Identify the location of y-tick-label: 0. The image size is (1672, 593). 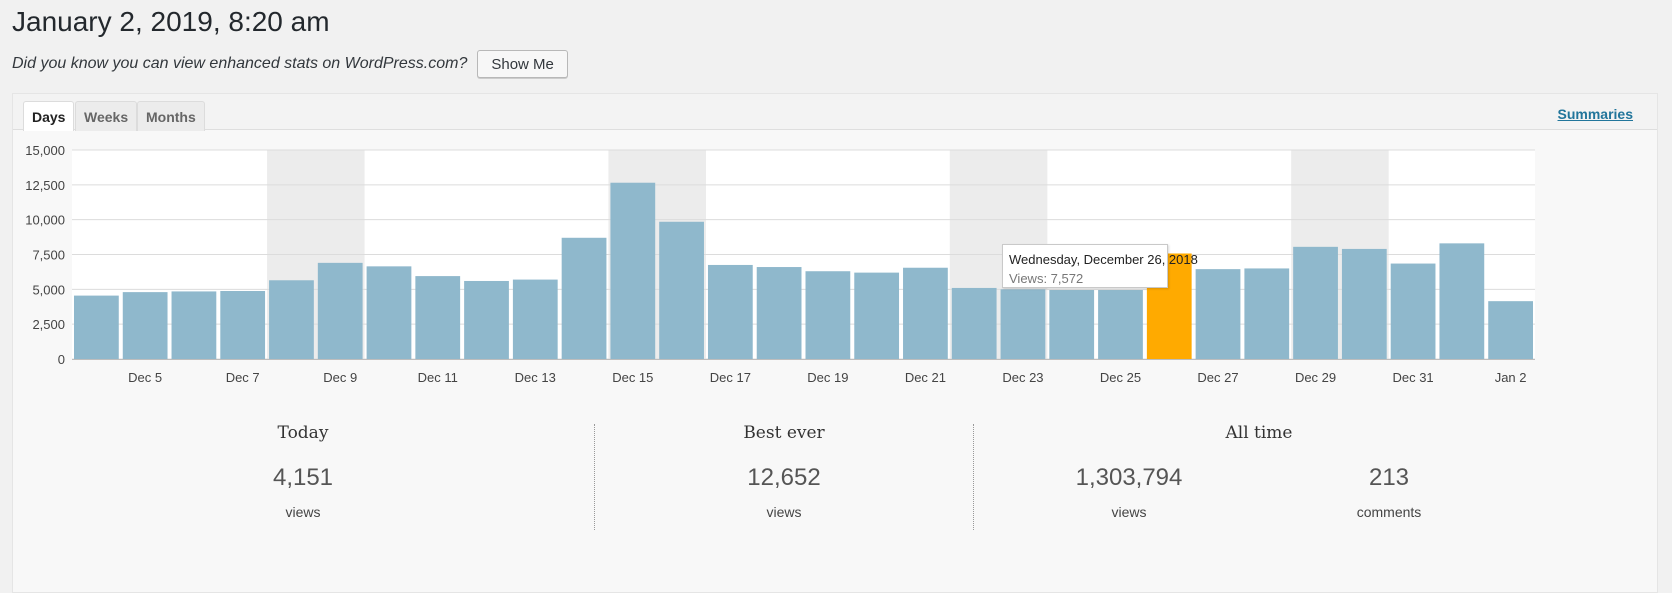
(61, 359).